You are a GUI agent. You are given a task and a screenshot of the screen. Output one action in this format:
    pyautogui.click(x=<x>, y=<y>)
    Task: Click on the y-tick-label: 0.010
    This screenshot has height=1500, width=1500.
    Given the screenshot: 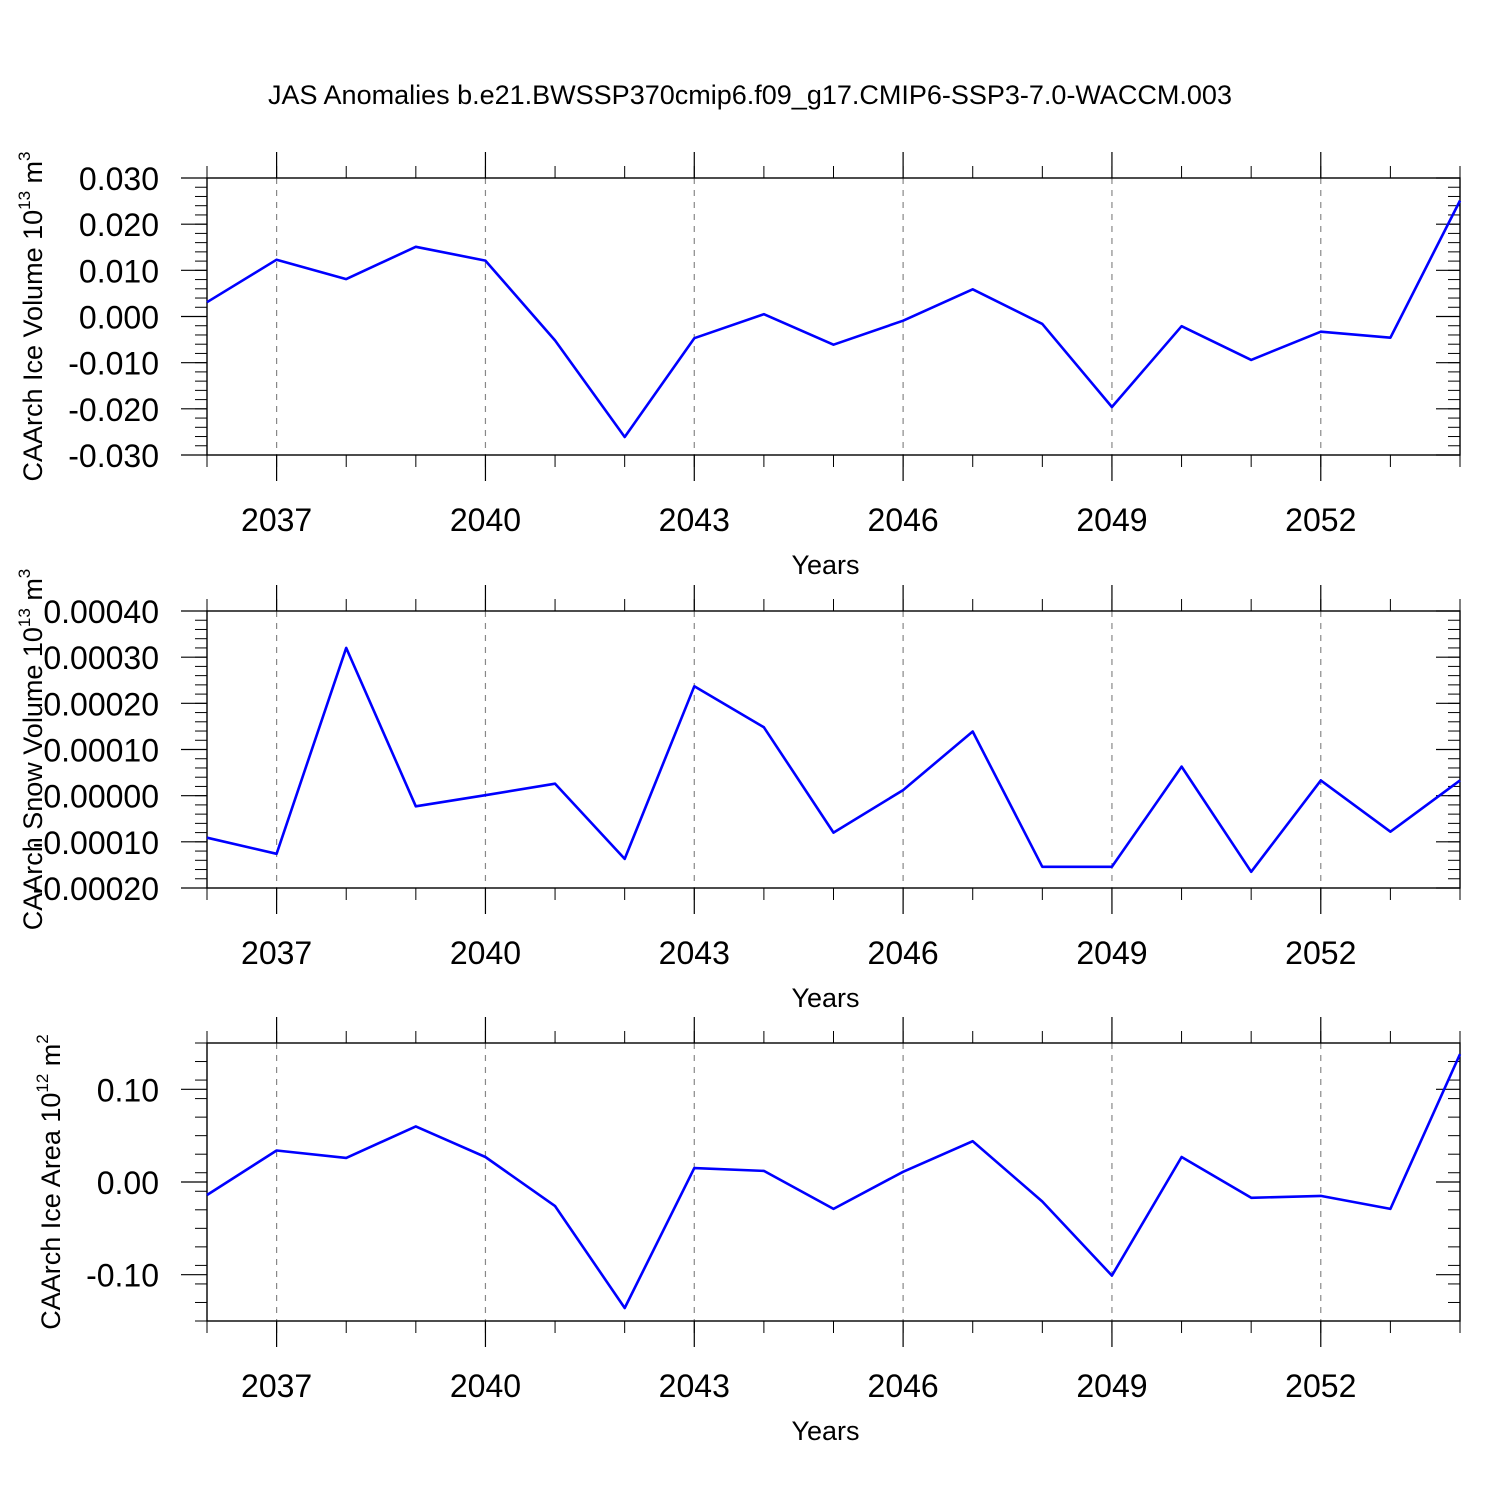 What is the action you would take?
    pyautogui.click(x=119, y=271)
    